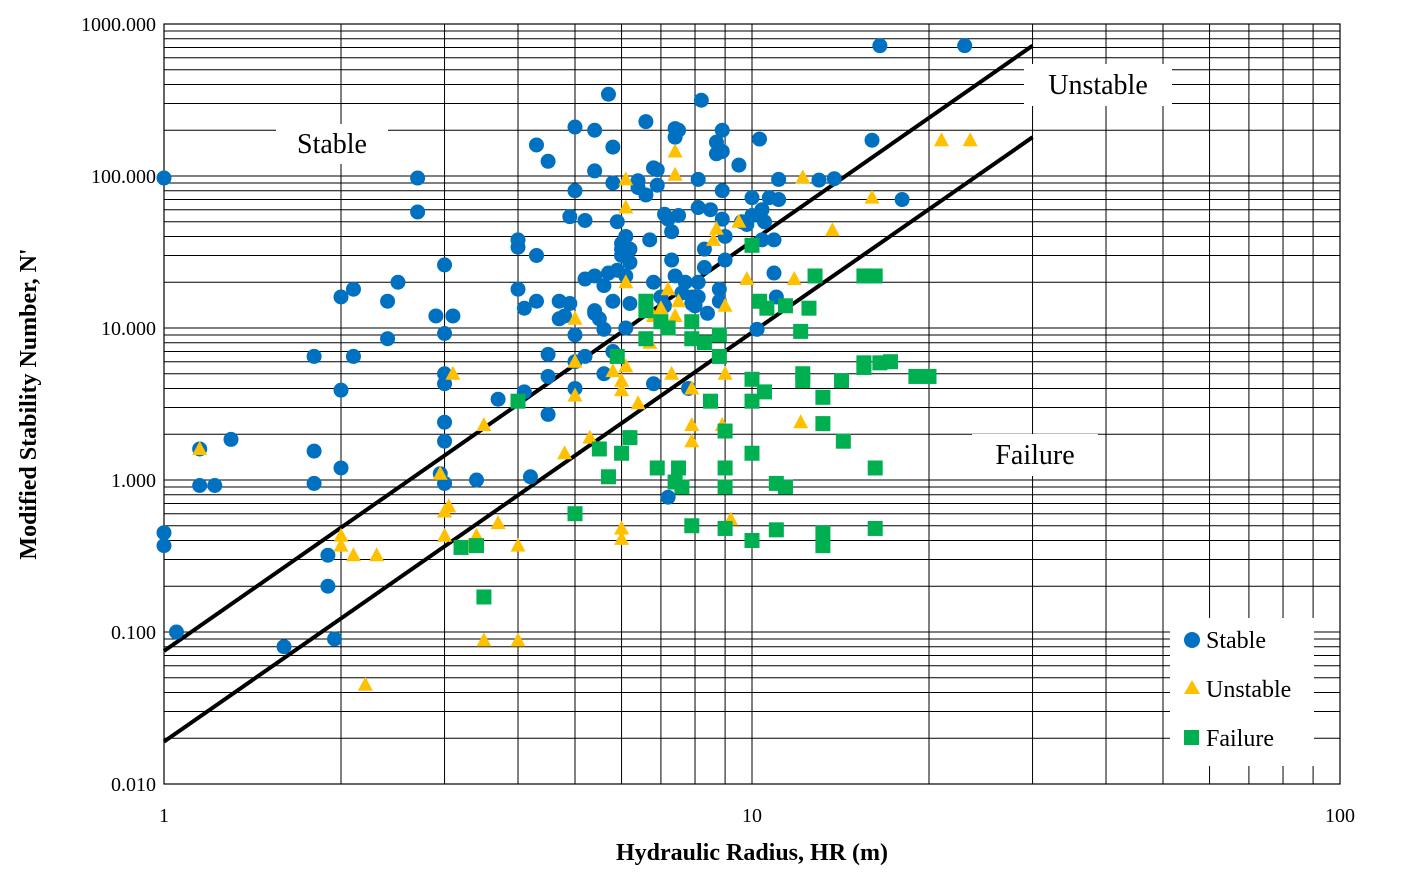  I want to click on y-tick-label: 100.000, so click(123, 177).